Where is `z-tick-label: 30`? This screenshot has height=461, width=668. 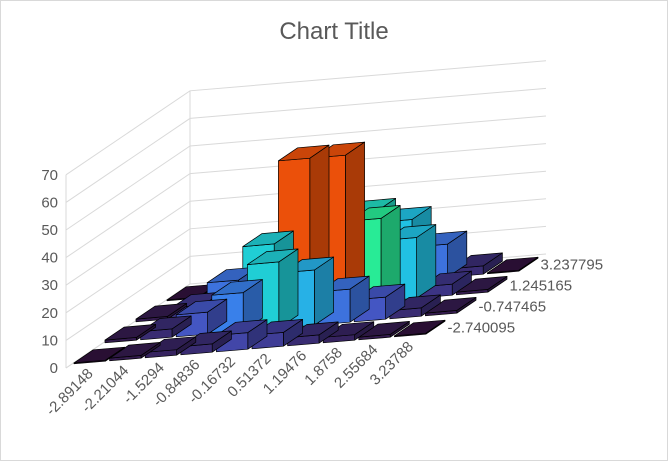
z-tick-label: 30 is located at coordinates (49, 285).